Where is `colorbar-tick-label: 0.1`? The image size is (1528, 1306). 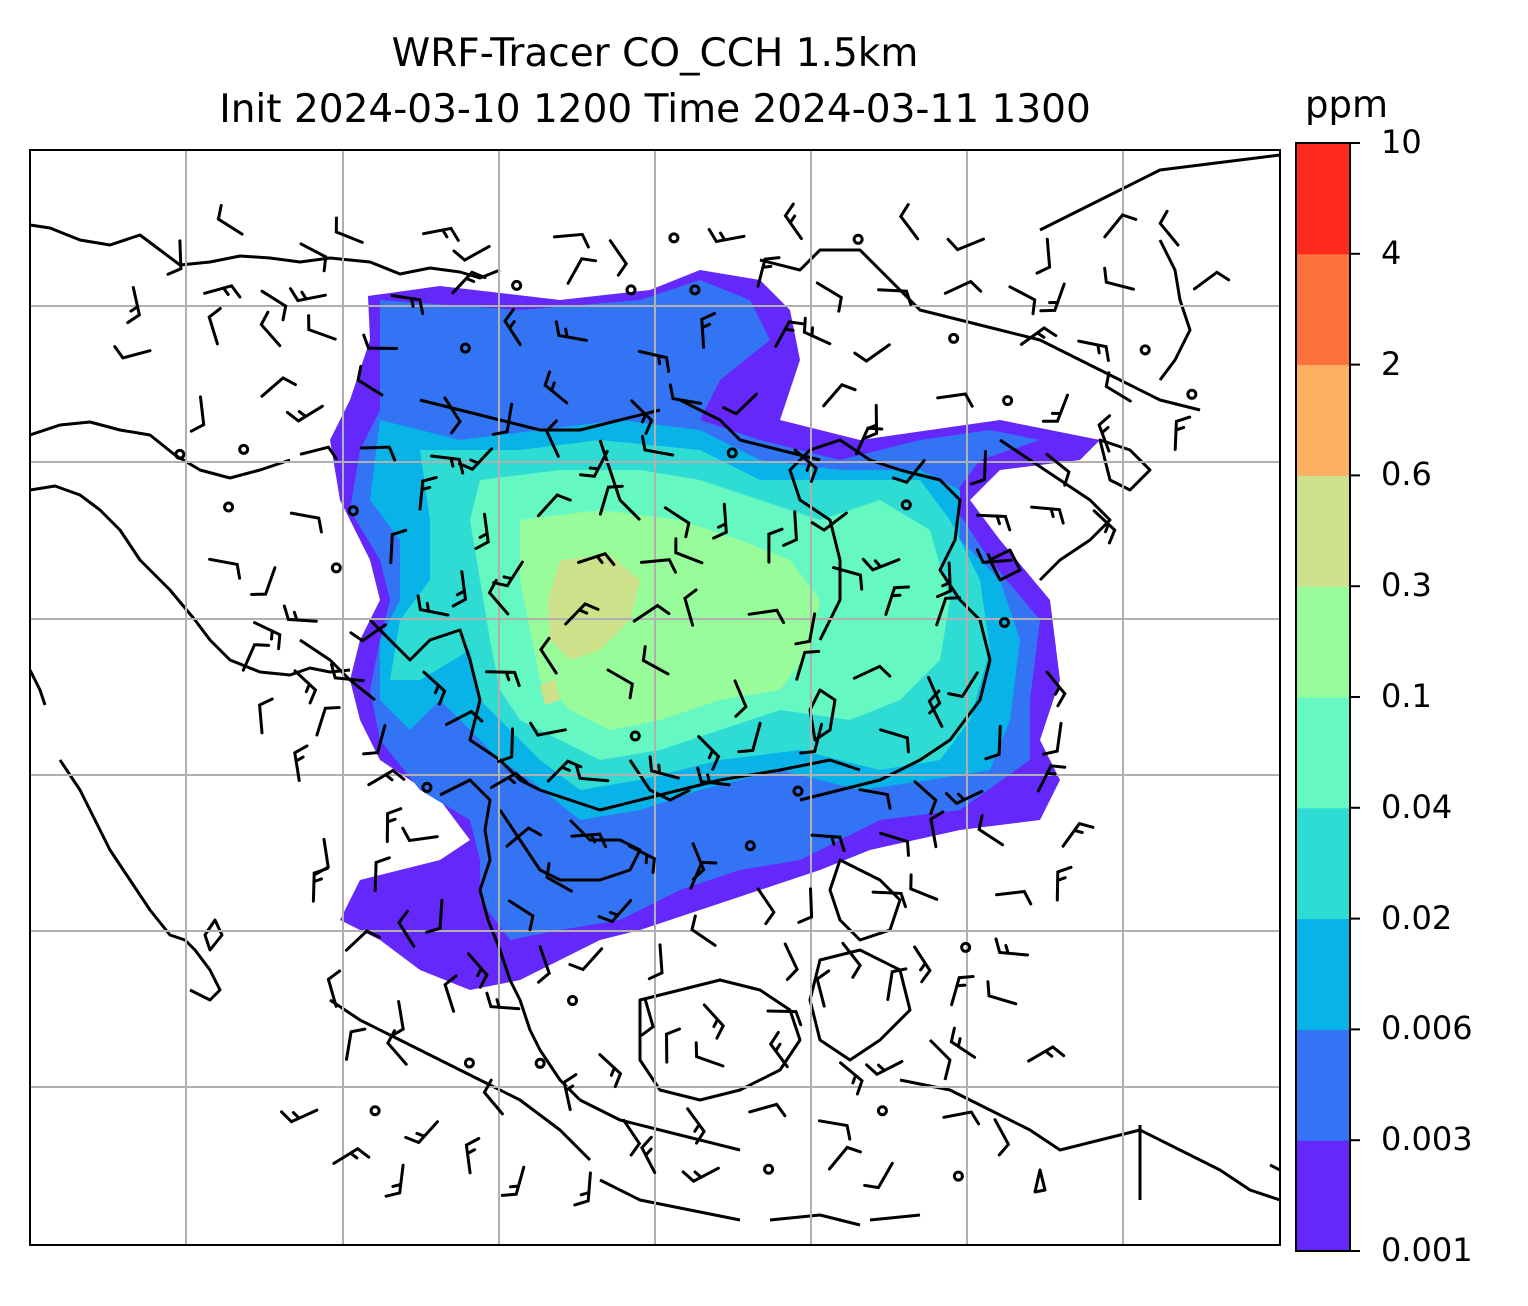
colorbar-tick-label: 0.1 is located at coordinates (1406, 696).